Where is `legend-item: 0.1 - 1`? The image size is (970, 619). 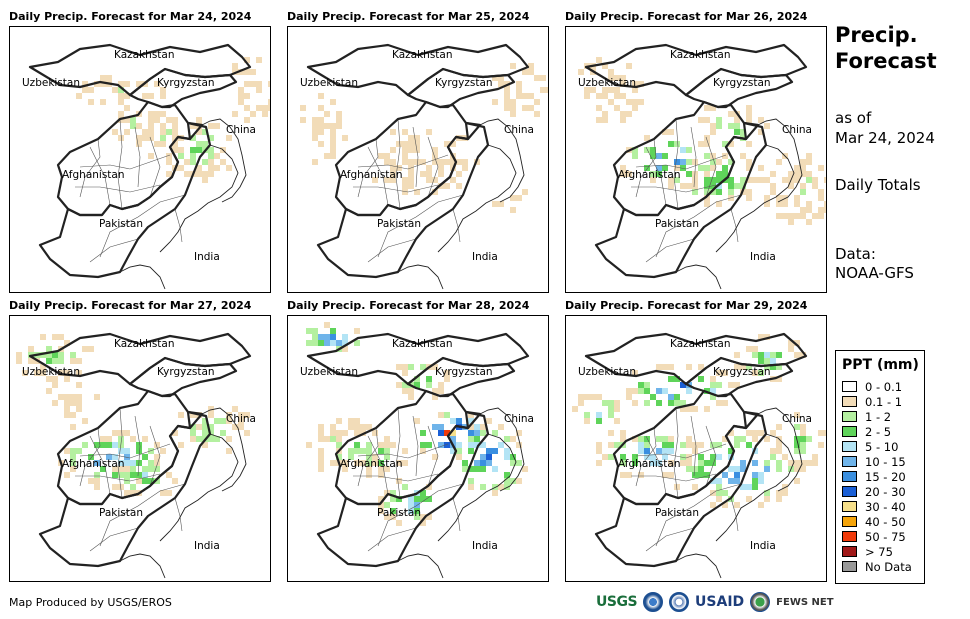 legend-item: 0.1 - 1 is located at coordinates (883, 401).